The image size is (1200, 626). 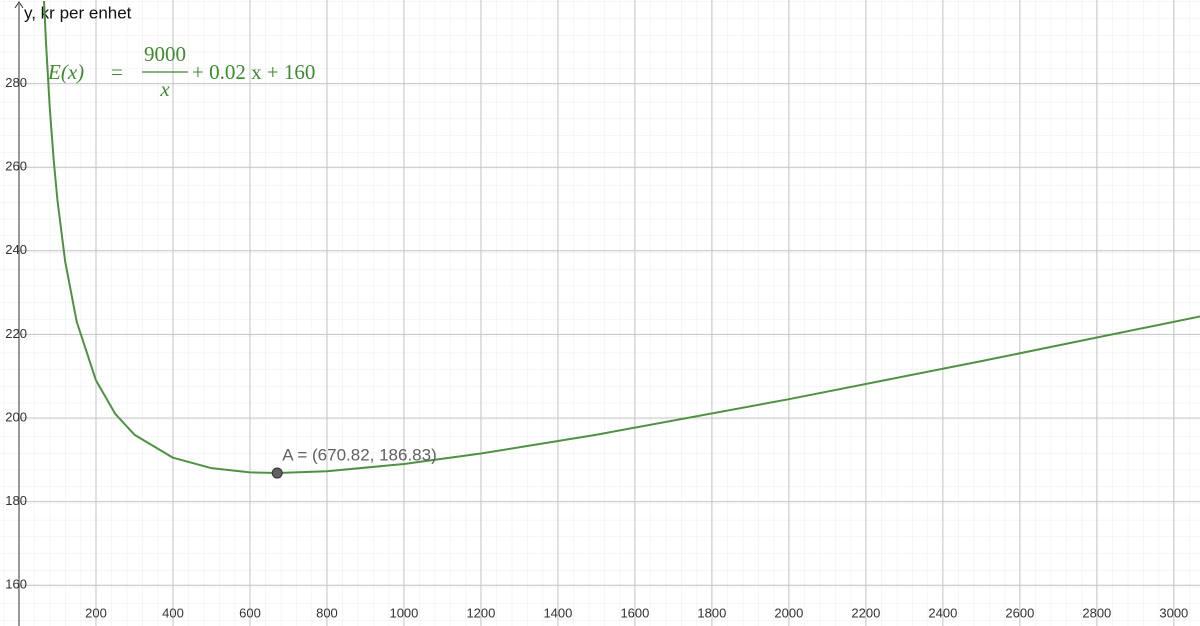 What do you see at coordinates (1019, 612) in the screenshot?
I see `x-tick-label: 2600` at bounding box center [1019, 612].